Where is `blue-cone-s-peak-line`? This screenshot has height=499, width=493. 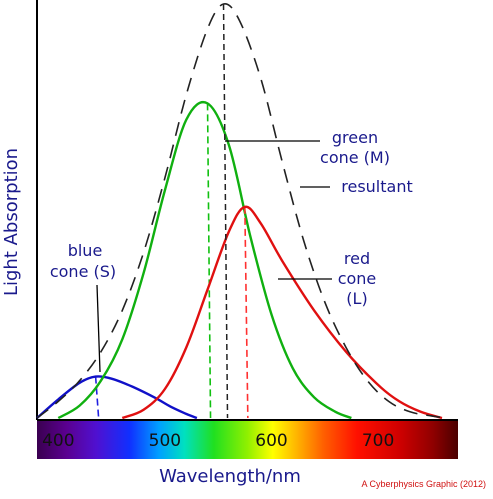 blue-cone-s-peak-line is located at coordinates (97, 397).